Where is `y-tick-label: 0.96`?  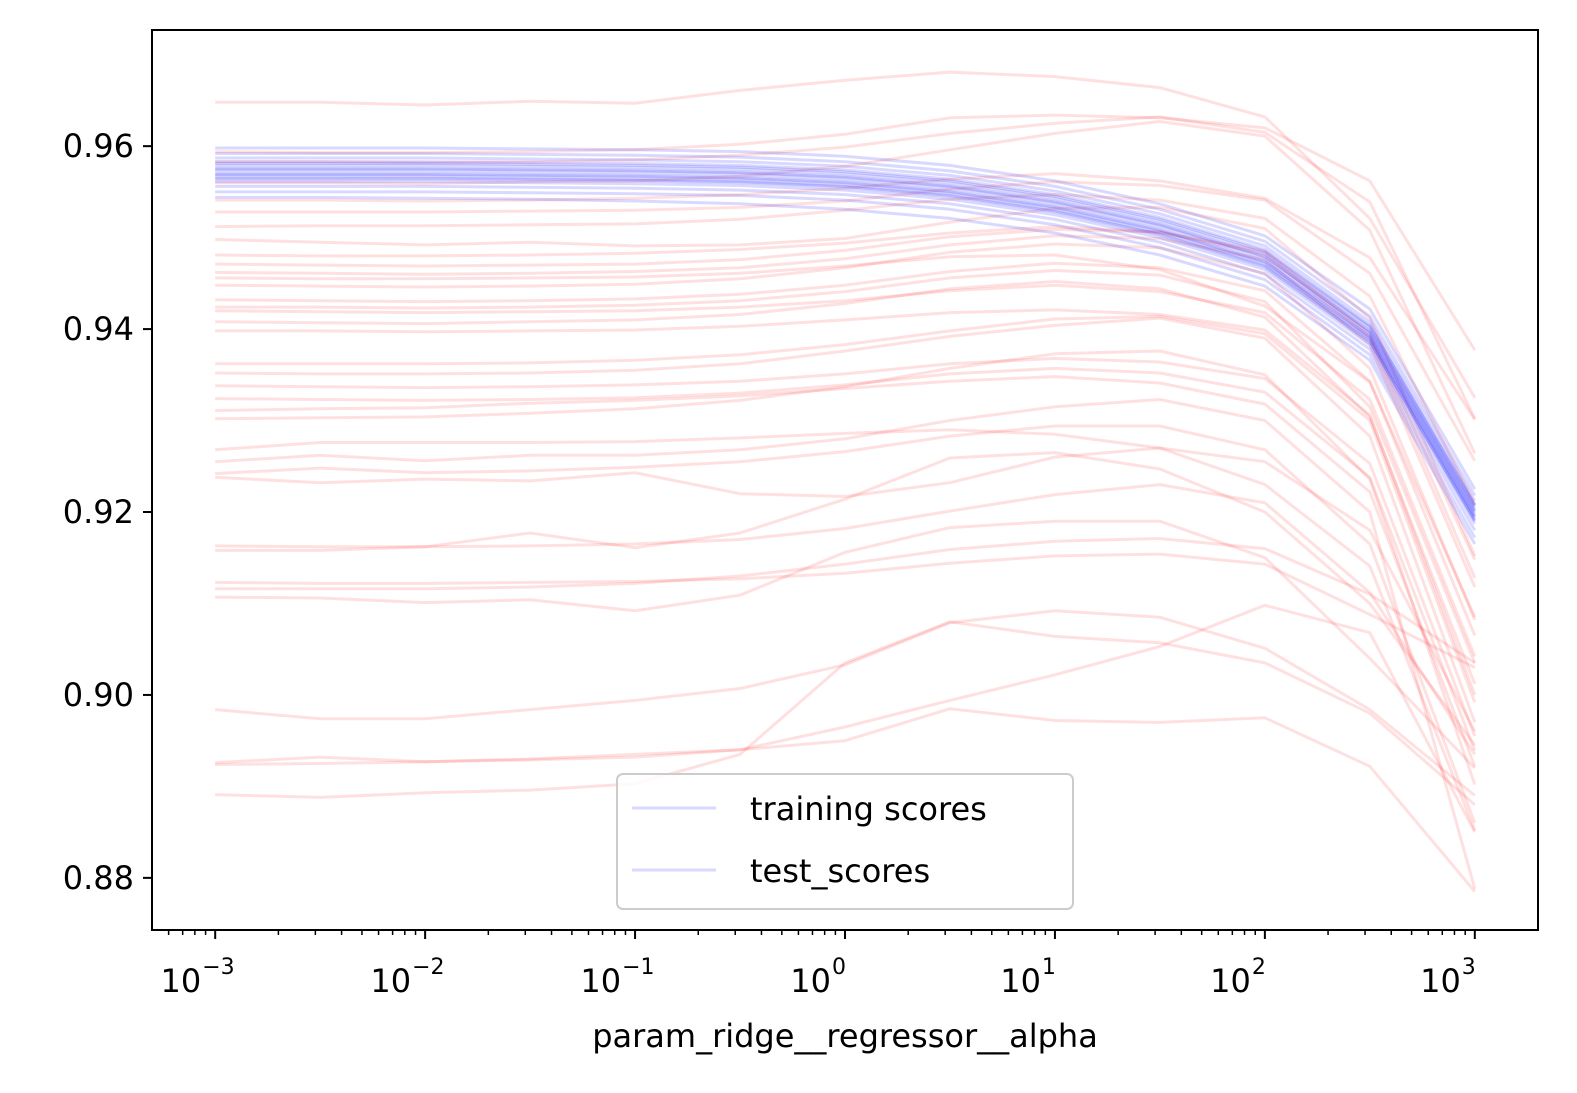 y-tick-label: 0.96 is located at coordinates (98, 146).